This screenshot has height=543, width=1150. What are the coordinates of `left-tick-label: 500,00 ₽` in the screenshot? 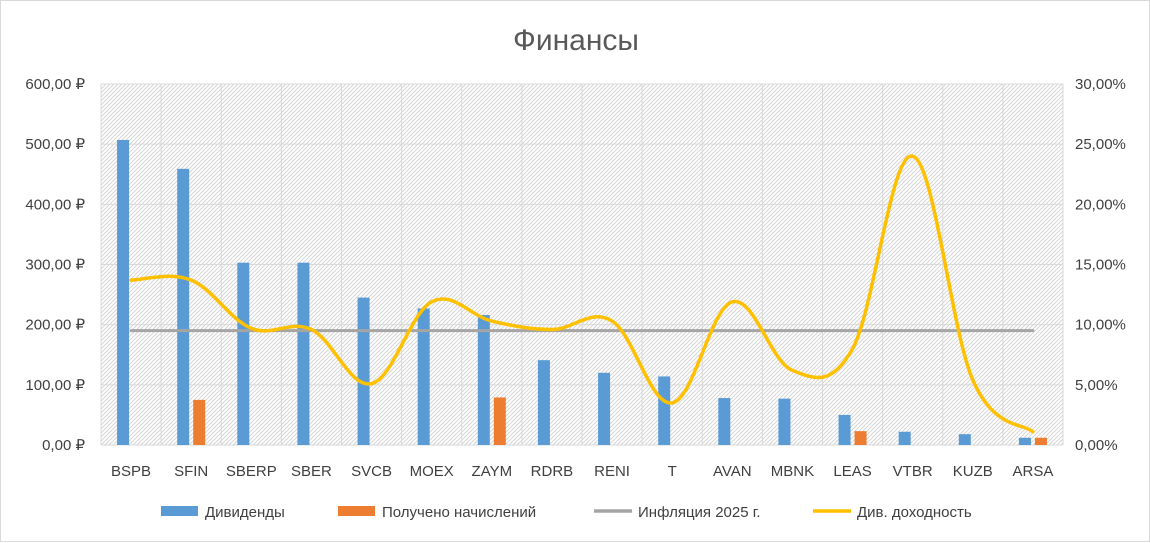 It's located at (55, 144).